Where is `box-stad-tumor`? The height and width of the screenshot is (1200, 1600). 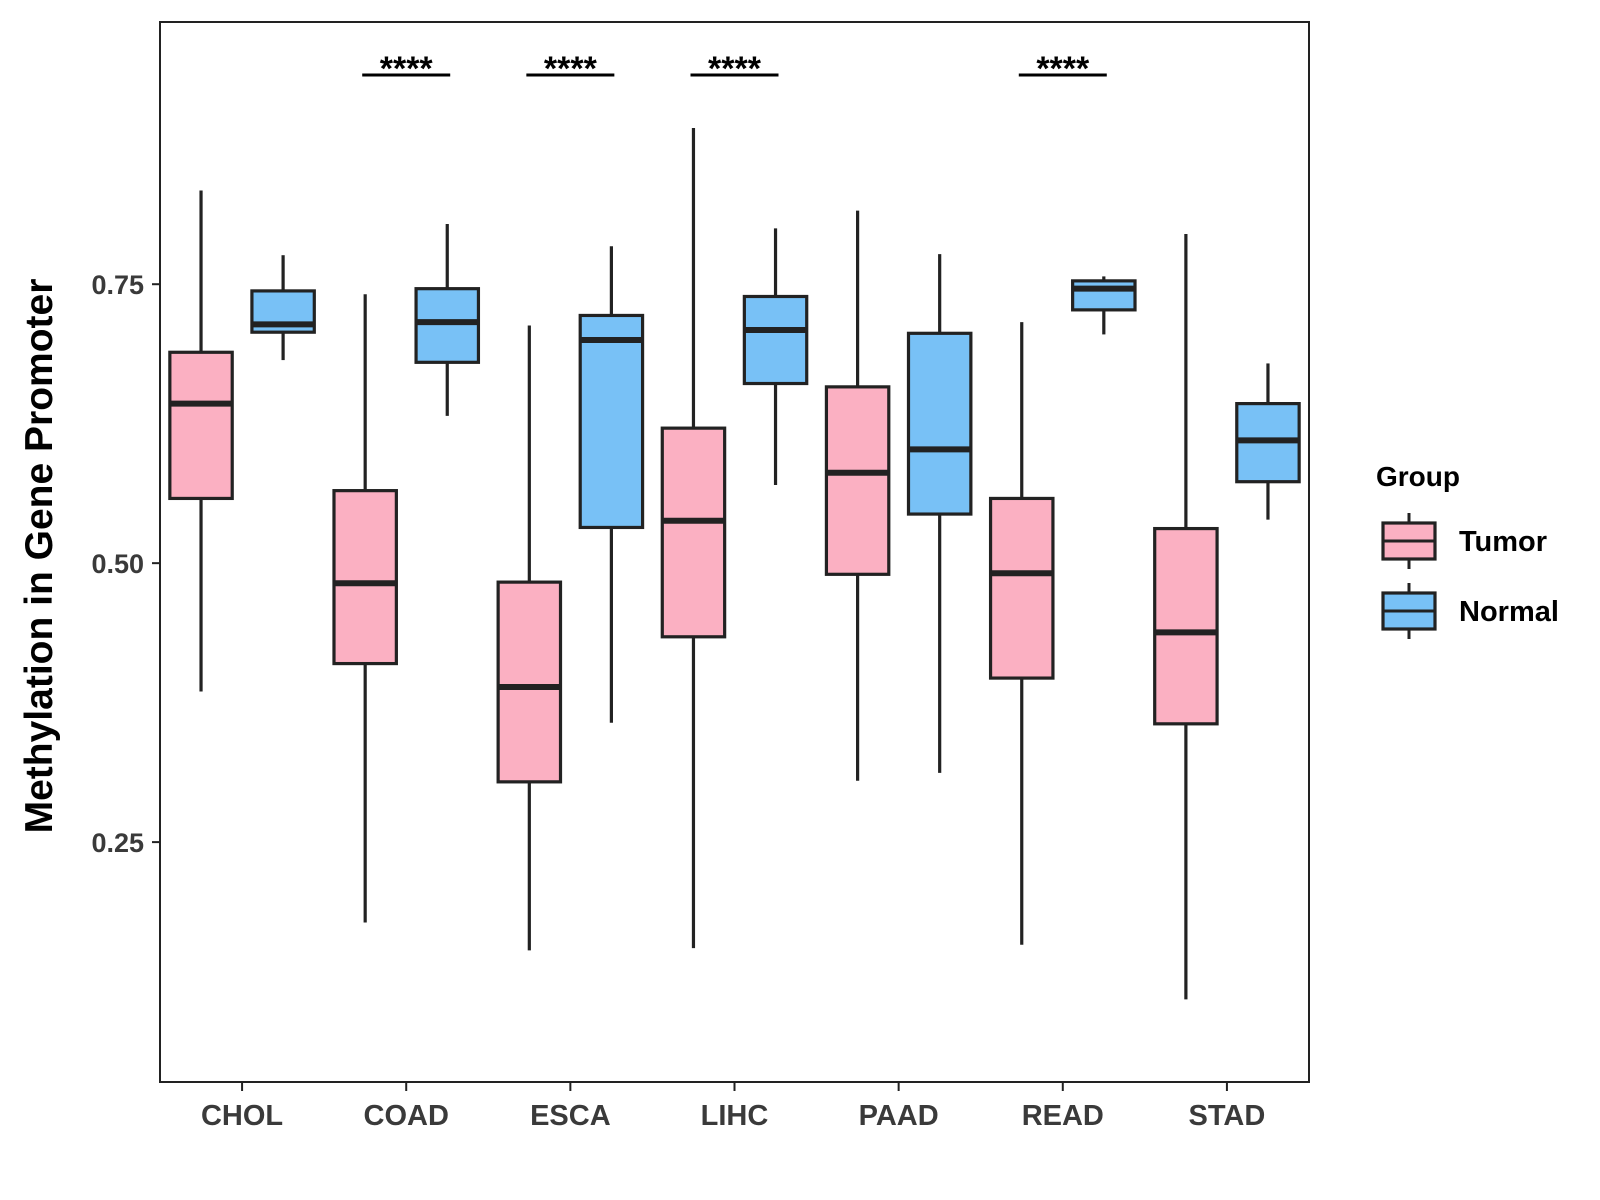 box-stad-tumor is located at coordinates (1186, 617).